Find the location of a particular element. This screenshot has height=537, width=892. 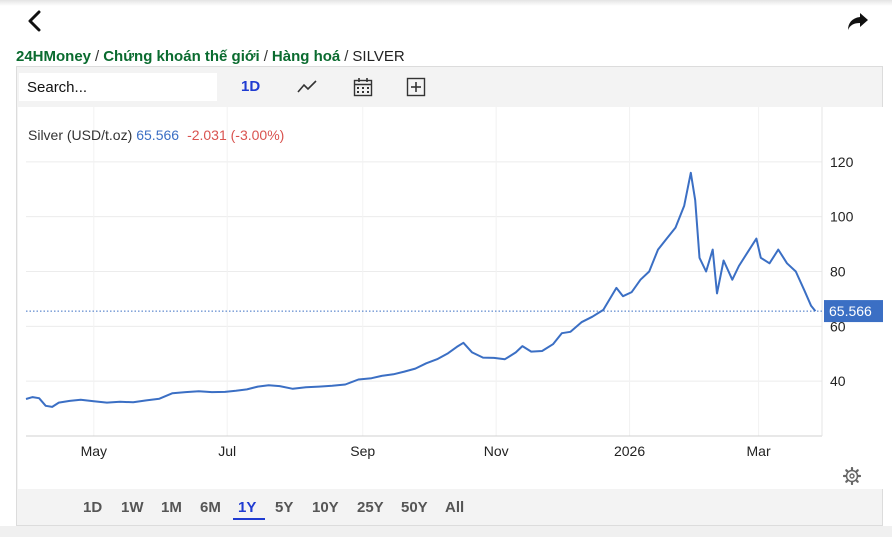

active-range-underline is located at coordinates (249, 519).